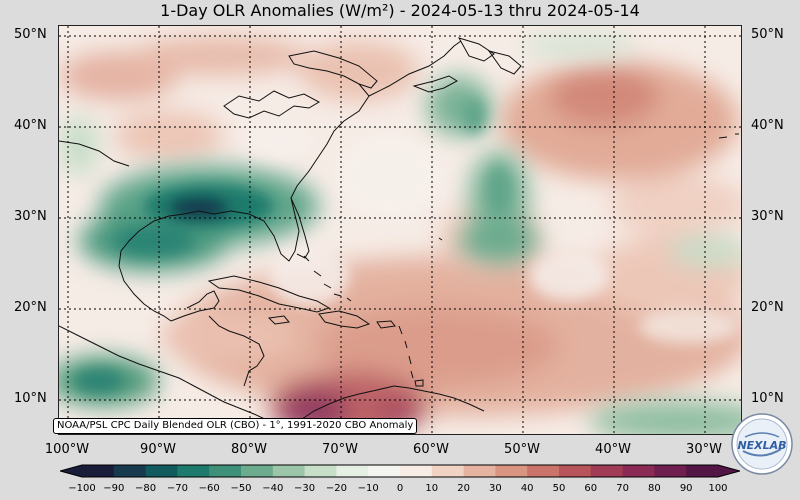 The image size is (800, 500). I want to click on lat-label-30n-left: 30°N, so click(30, 216).